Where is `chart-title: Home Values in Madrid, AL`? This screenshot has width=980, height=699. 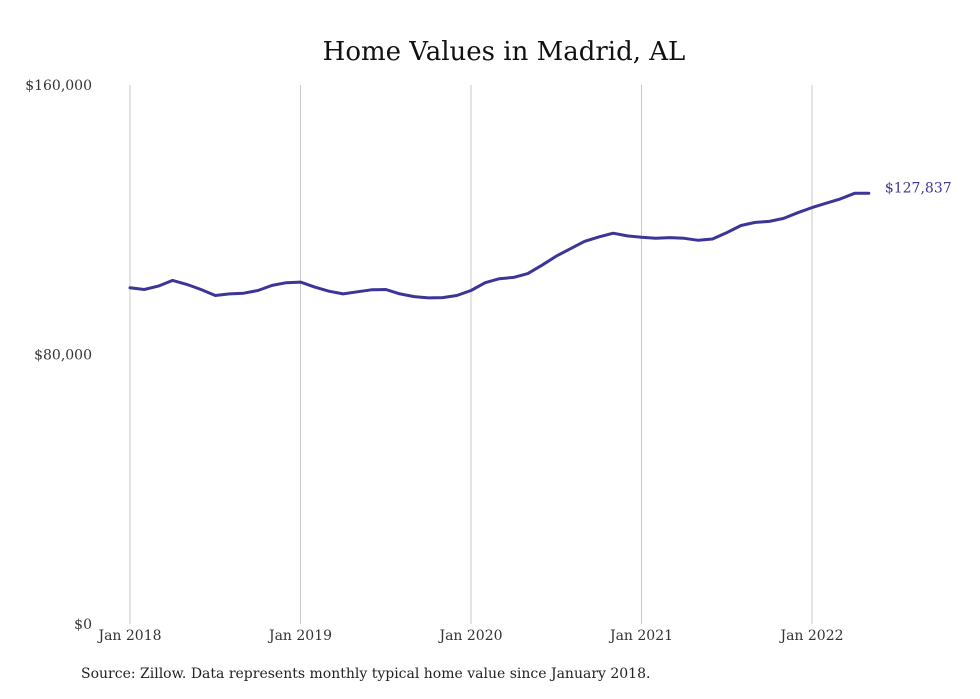
chart-title: Home Values in Madrid, AL is located at coordinates (504, 52).